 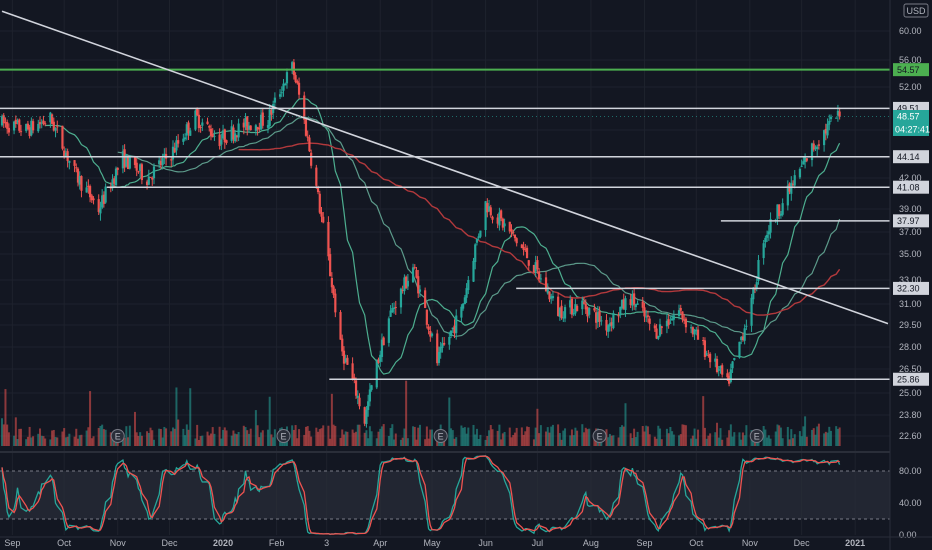 What do you see at coordinates (911, 122) in the screenshot?
I see `last-price-bg` at bounding box center [911, 122].